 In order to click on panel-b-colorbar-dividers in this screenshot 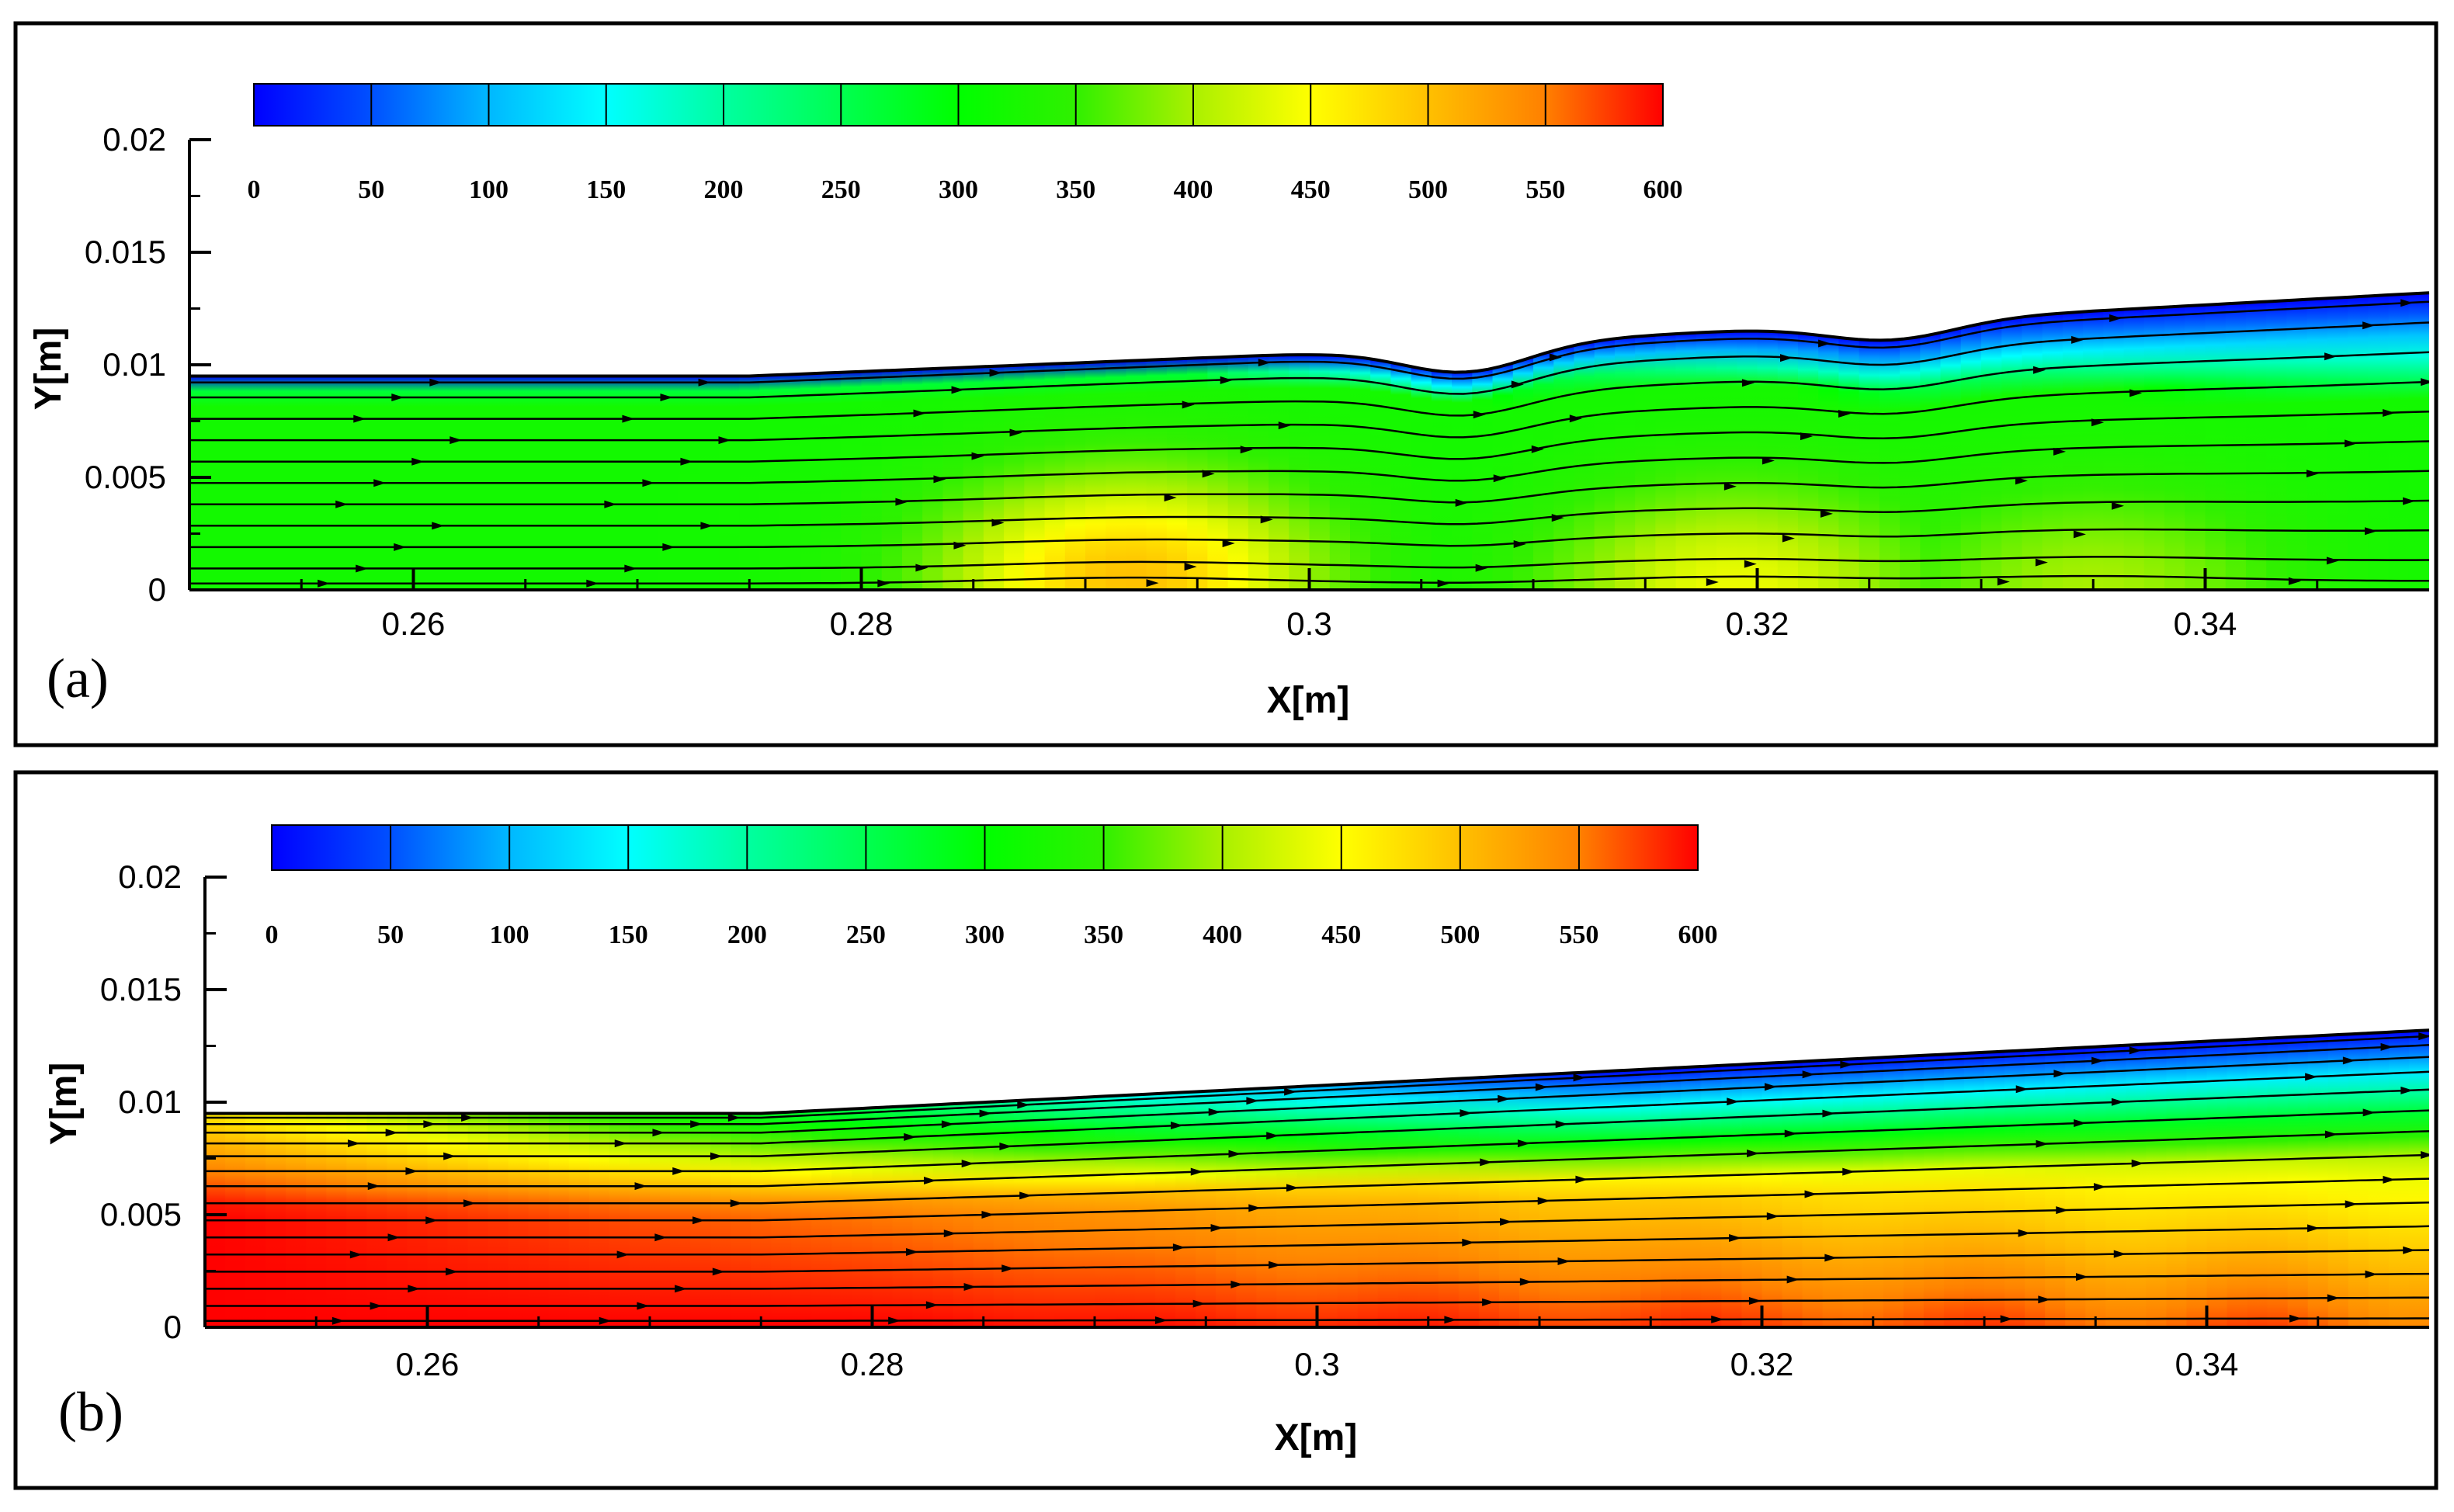, I will do `click(985, 847)`.